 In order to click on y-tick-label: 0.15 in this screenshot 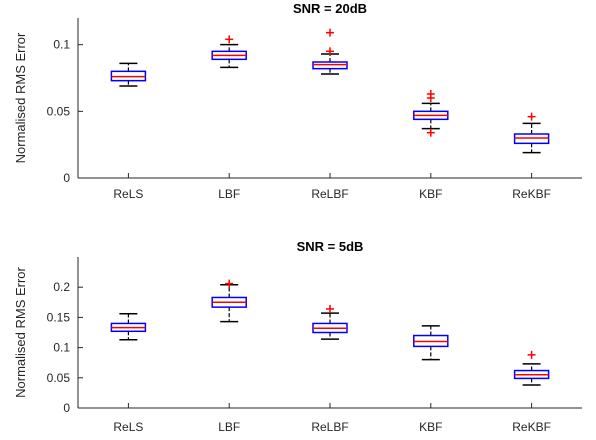, I will do `click(59, 317)`.